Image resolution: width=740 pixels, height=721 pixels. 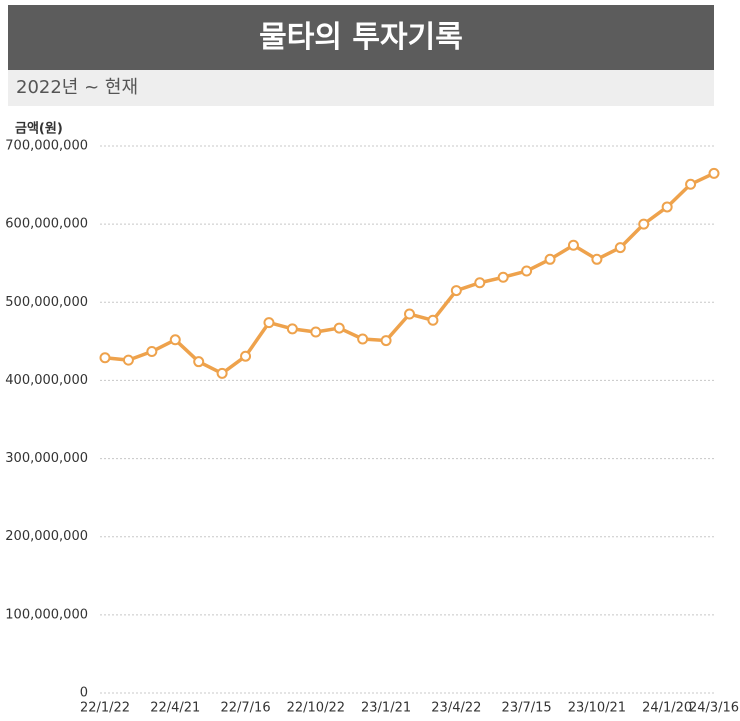 What do you see at coordinates (456, 708) in the screenshot?
I see `x-tick-label: 23/4/22` at bounding box center [456, 708].